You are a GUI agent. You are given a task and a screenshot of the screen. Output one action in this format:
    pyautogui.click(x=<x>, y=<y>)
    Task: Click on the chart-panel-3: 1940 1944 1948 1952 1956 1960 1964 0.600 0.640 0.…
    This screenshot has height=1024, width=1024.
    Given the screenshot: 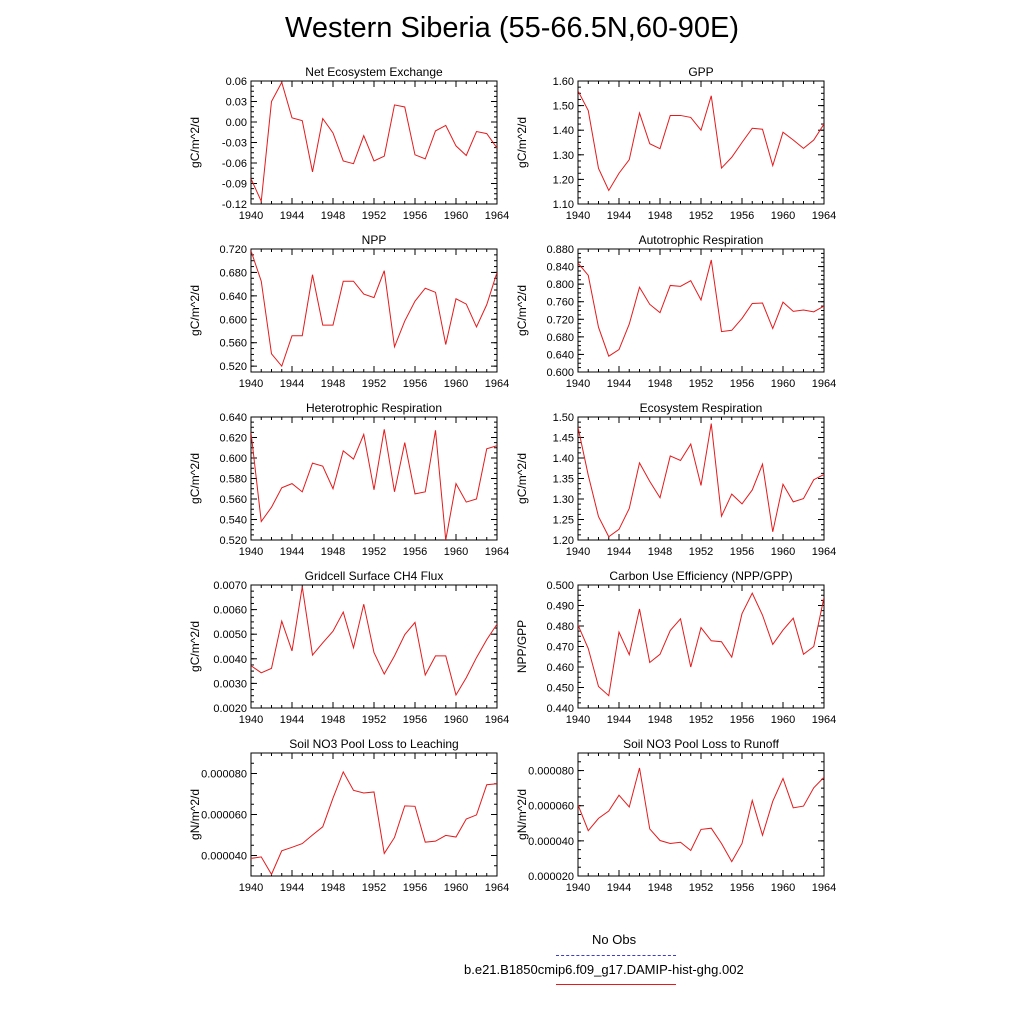 What is the action you would take?
    pyautogui.click(x=675, y=311)
    